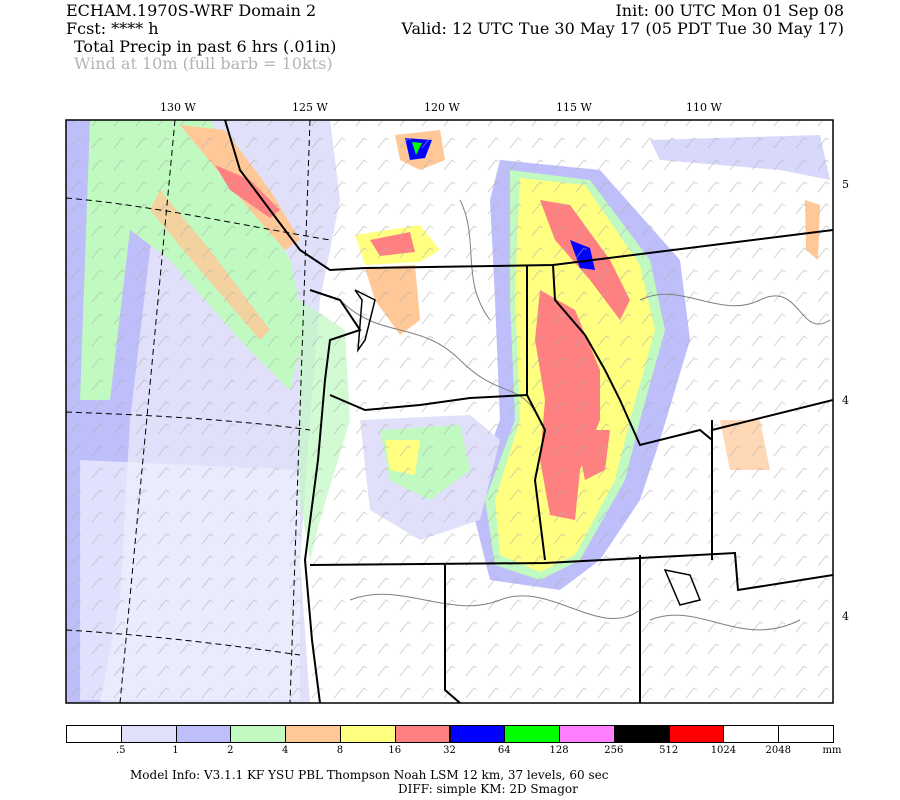  Describe the element at coordinates (285, 750) in the screenshot. I see `colorbar-label: 4` at that location.